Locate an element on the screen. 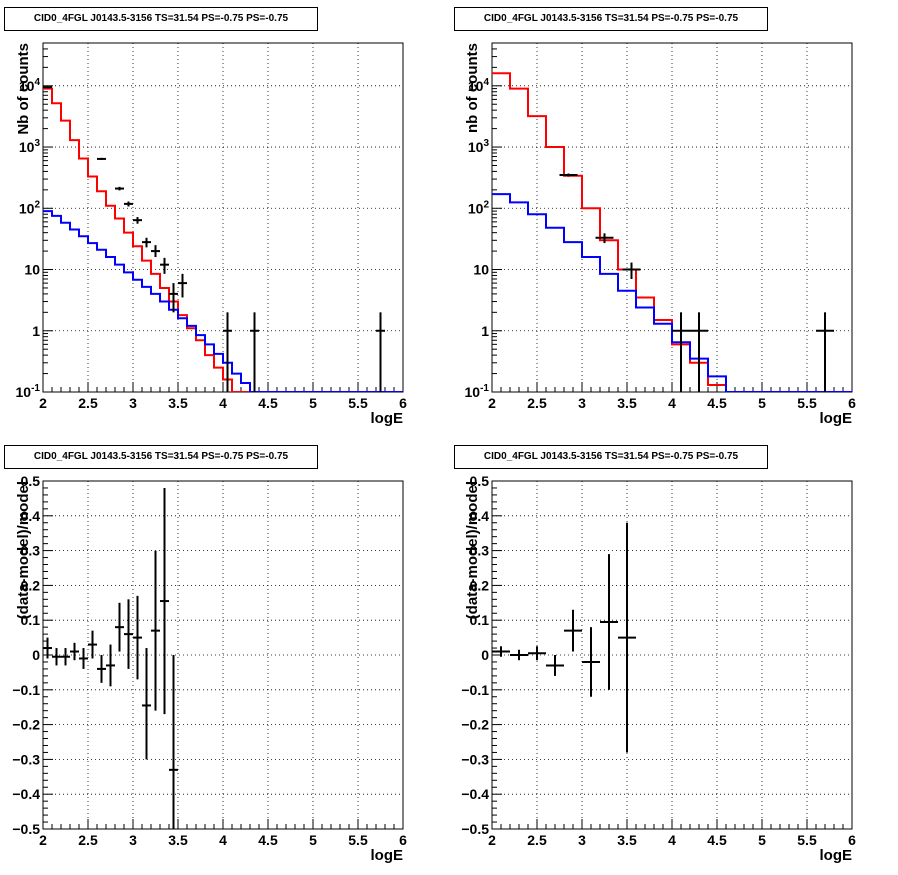  y-axis-label: Nb of counts is located at coordinates (23, 89).